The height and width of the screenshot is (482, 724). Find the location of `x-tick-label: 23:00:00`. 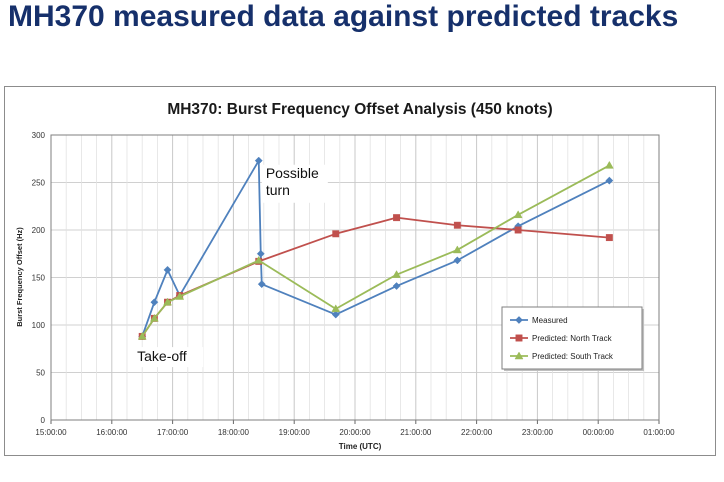

x-tick-label: 23:00:00 is located at coordinates (538, 432).